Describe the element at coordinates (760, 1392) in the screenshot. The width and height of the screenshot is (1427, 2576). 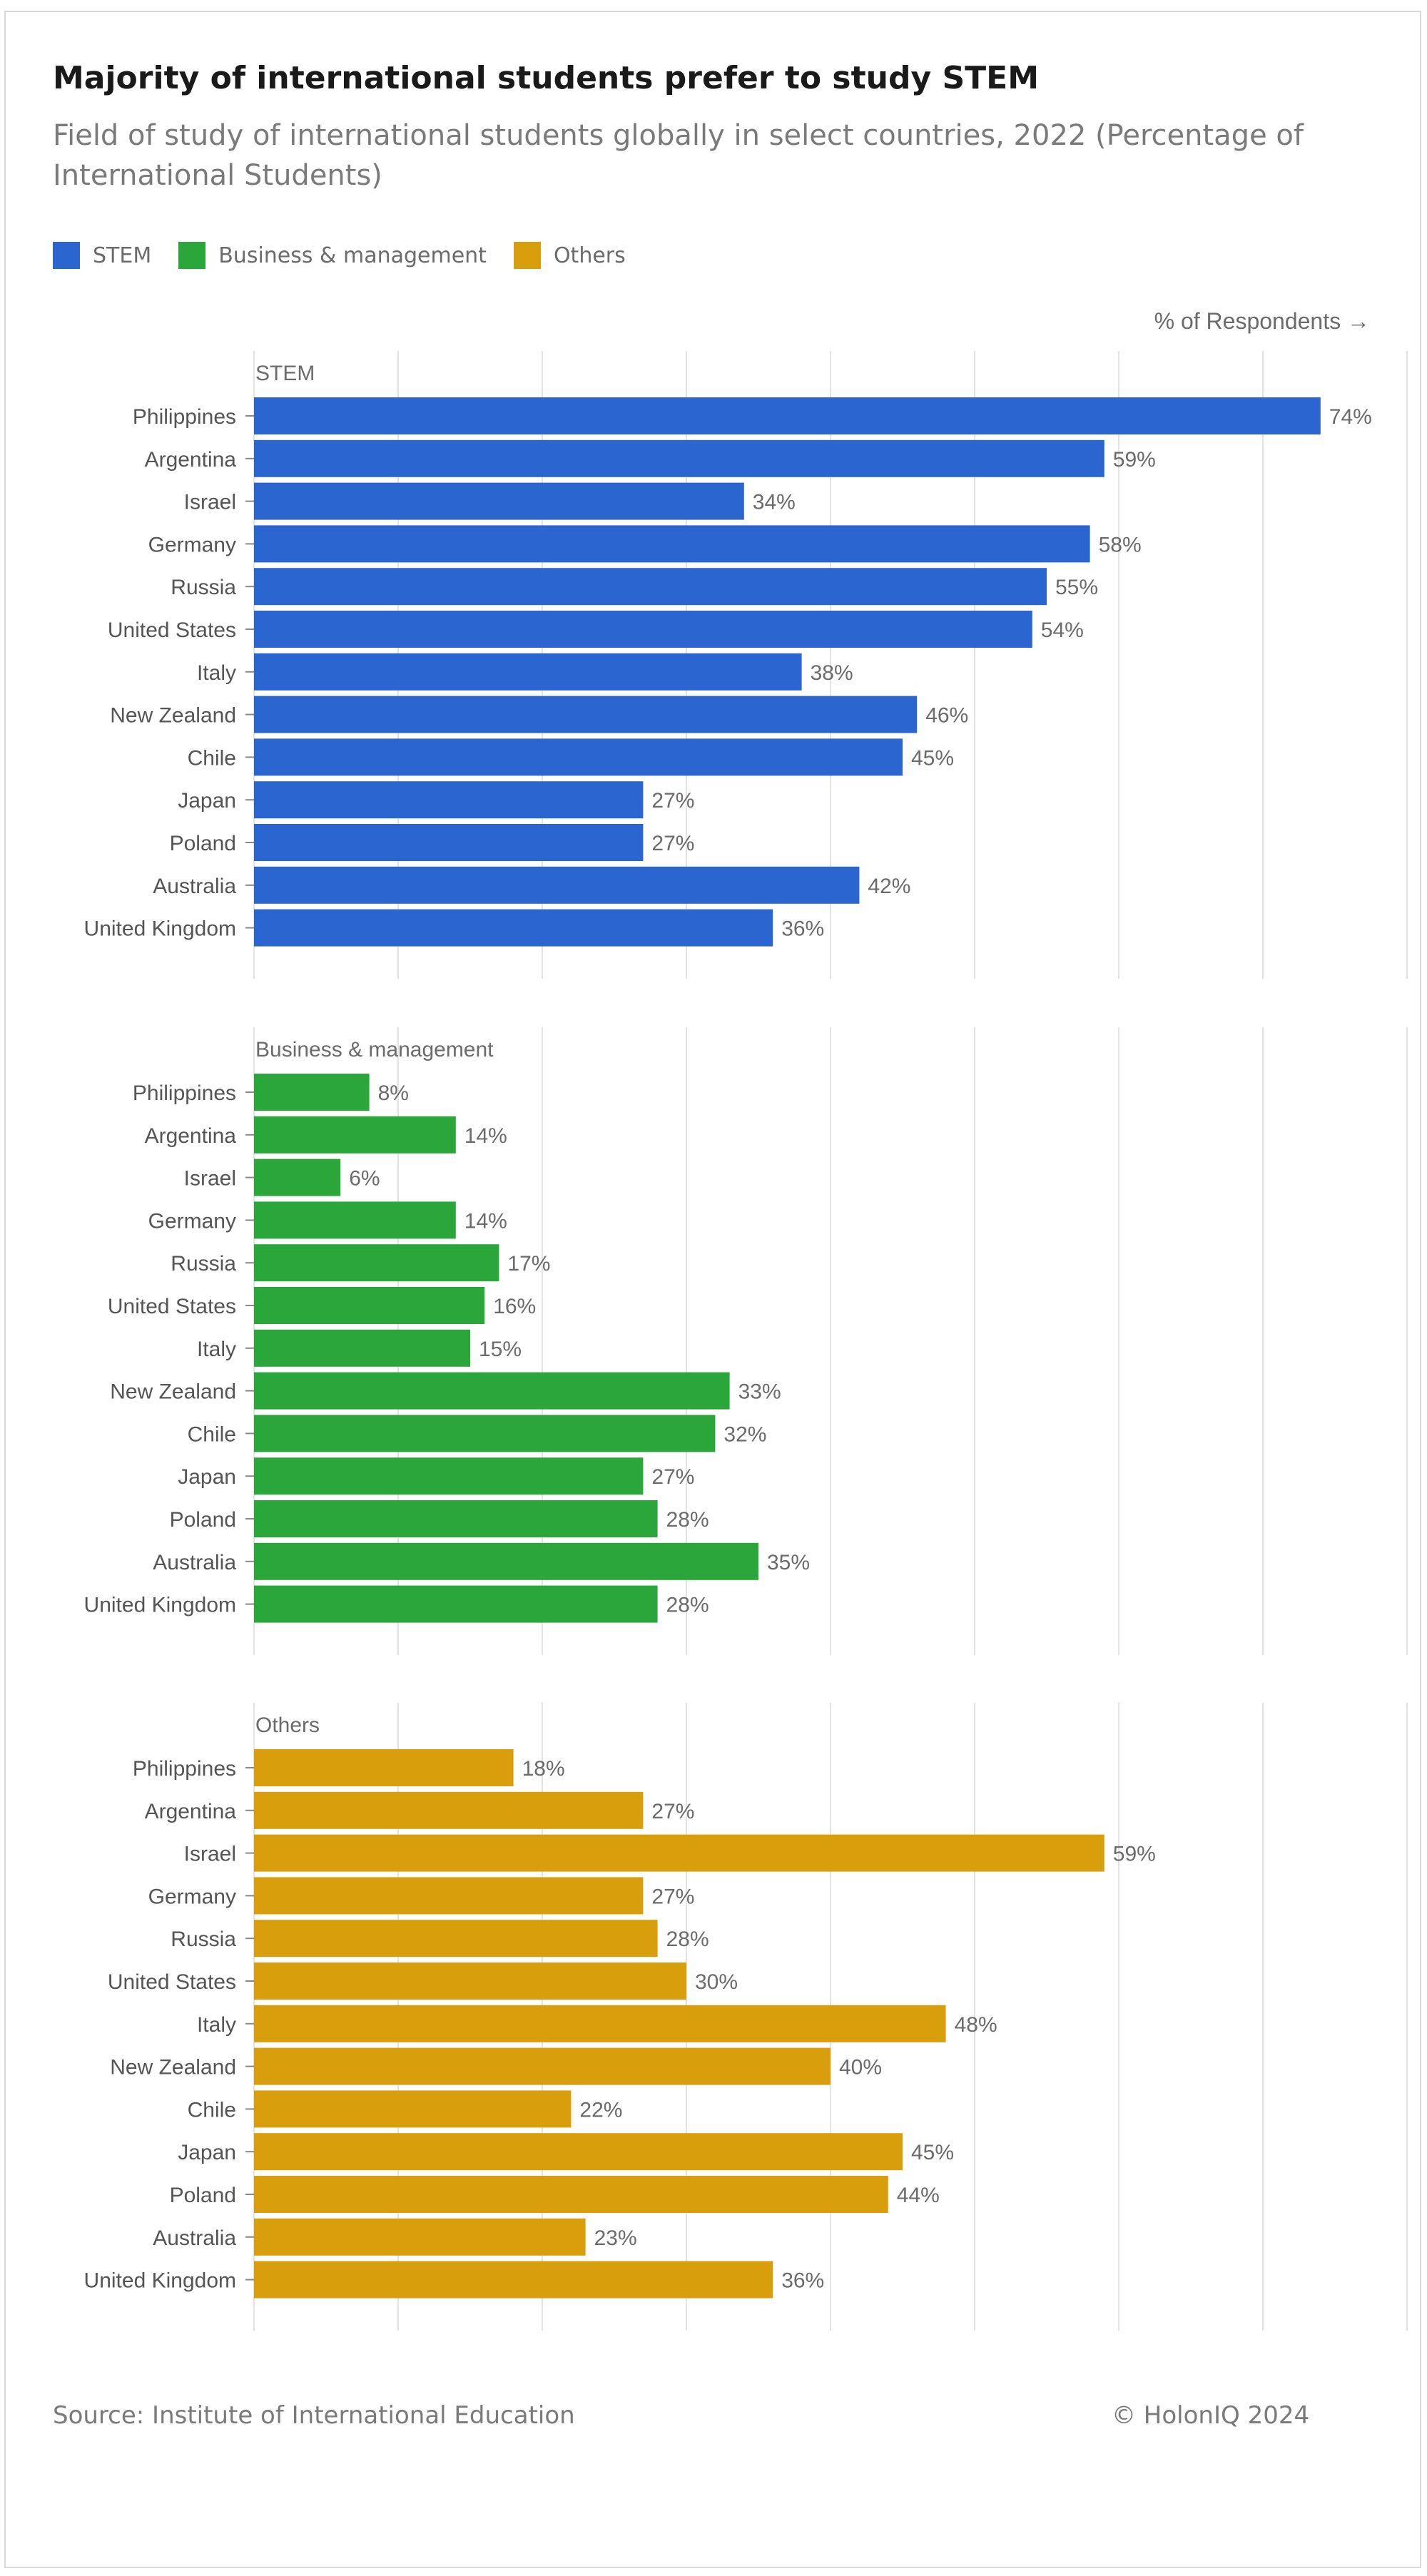
I see `value-label: 33%` at that location.